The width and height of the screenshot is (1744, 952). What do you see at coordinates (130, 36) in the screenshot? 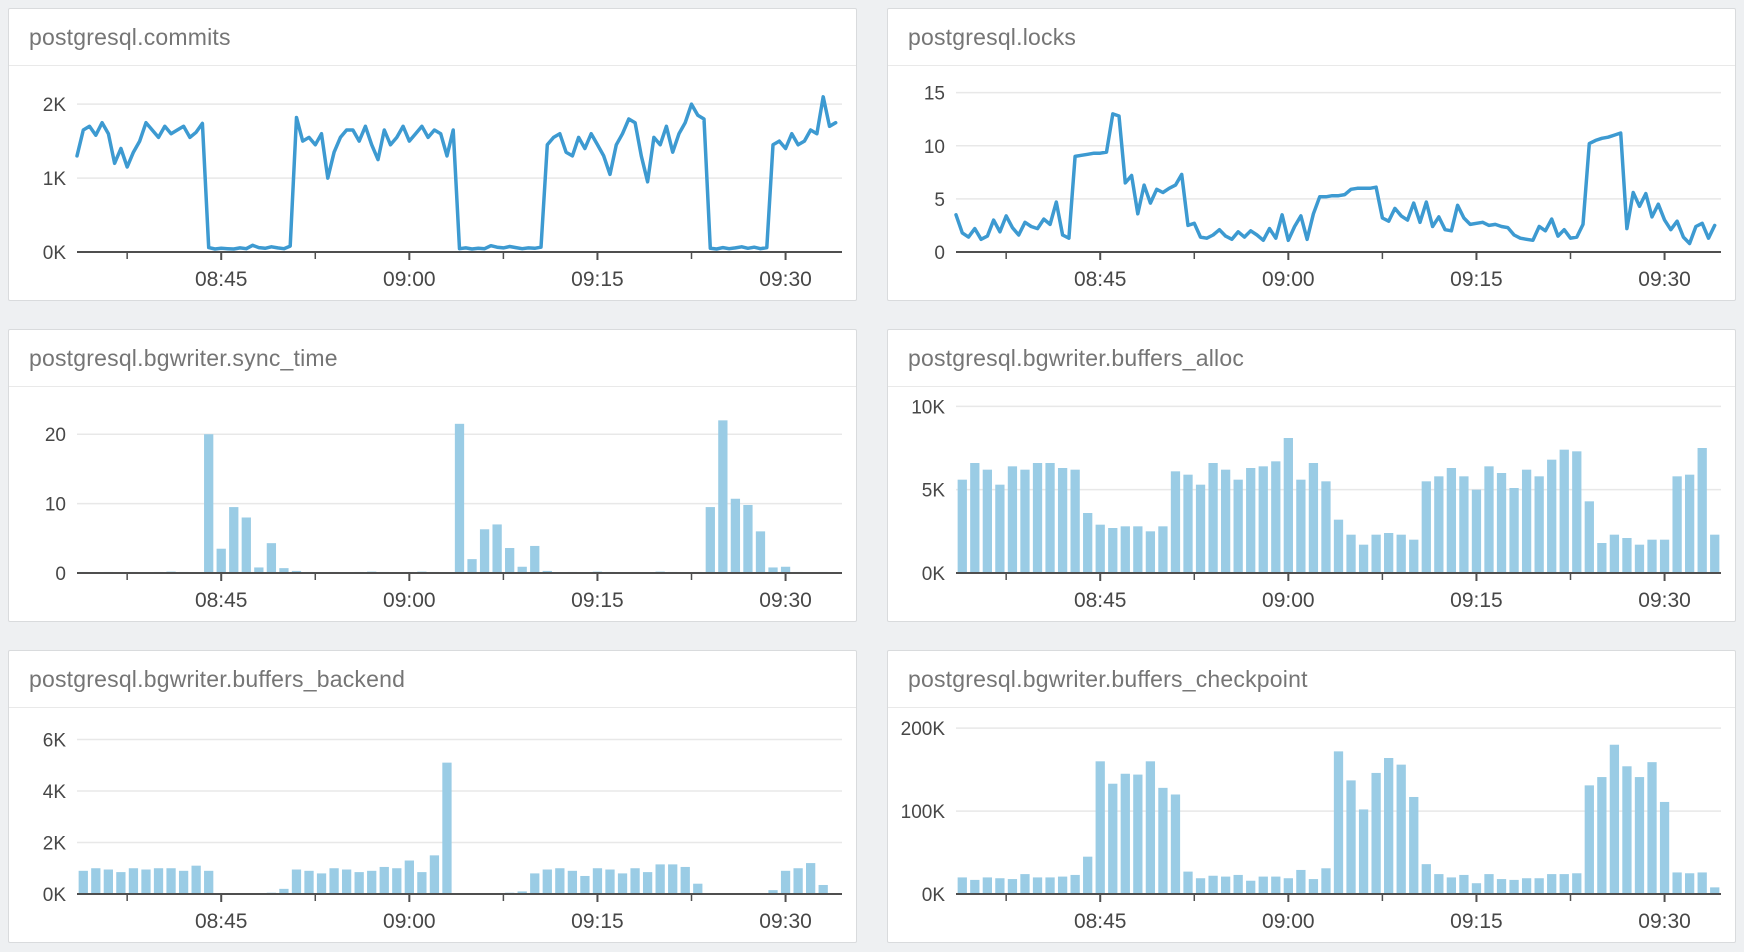
I see `chart-title-commits: postgresql.commits` at bounding box center [130, 36].